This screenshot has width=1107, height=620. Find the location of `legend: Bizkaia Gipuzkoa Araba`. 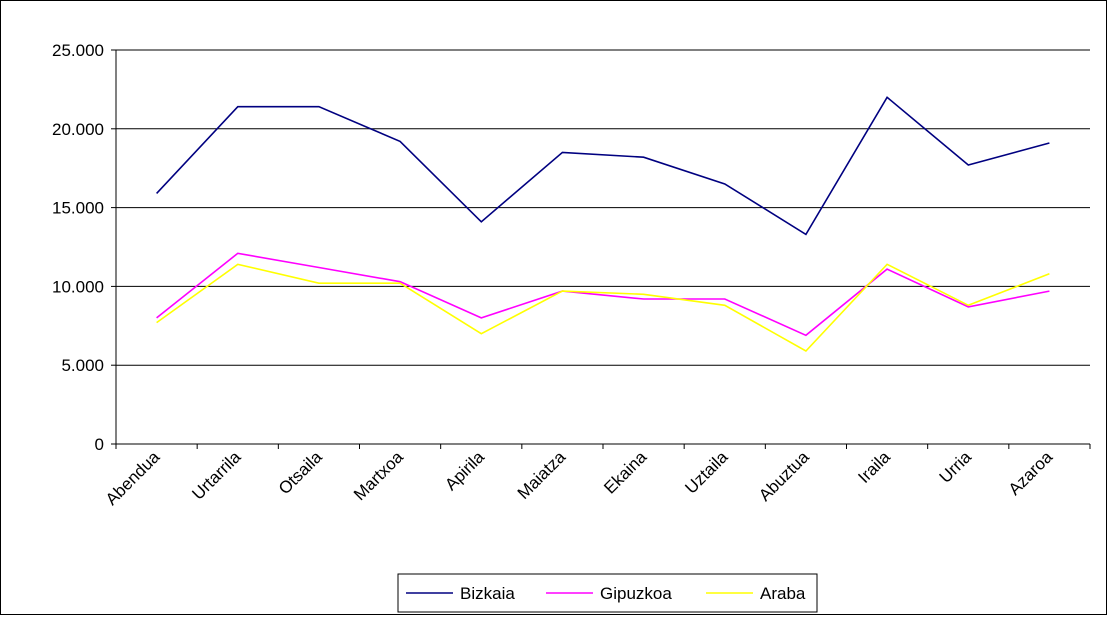

legend: Bizkaia Gipuzkoa Araba is located at coordinates (607, 593).